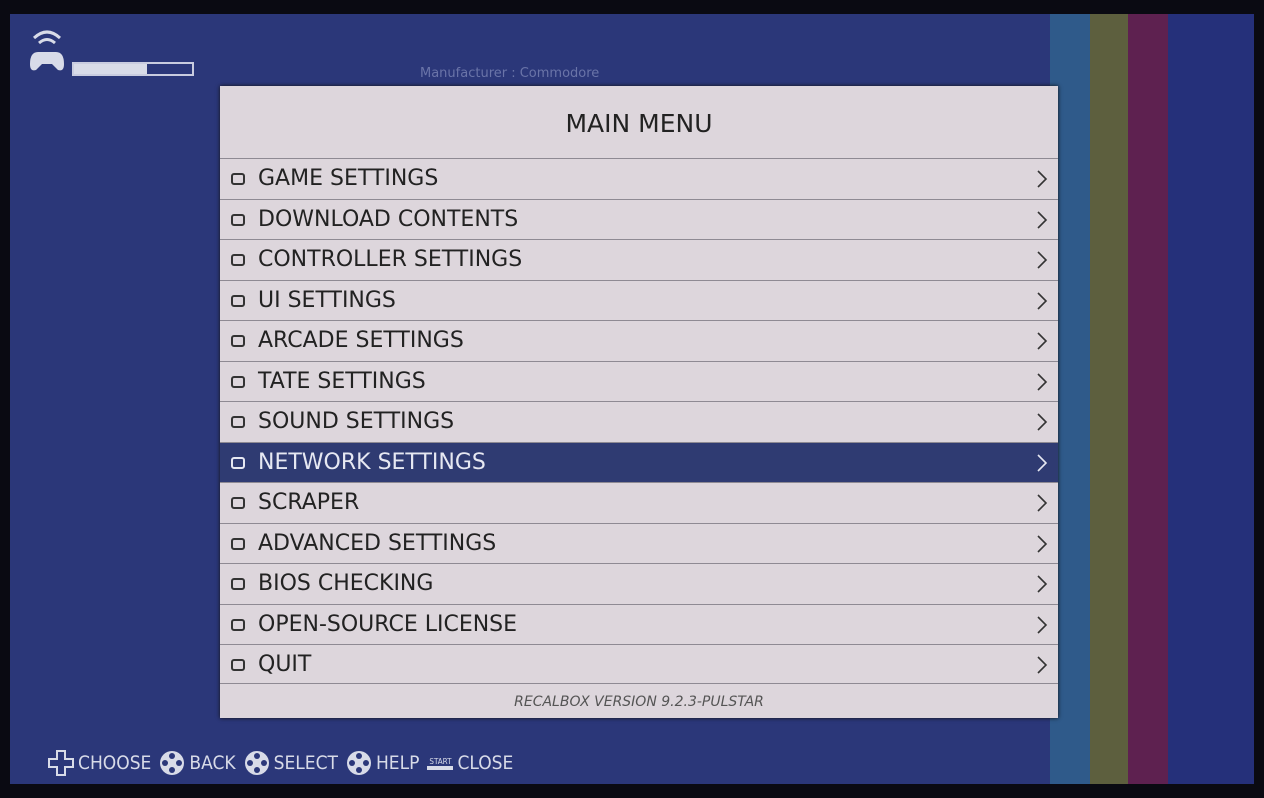  Describe the element at coordinates (639, 123) in the screenshot. I see `menu-title: MAIN MENU` at that location.